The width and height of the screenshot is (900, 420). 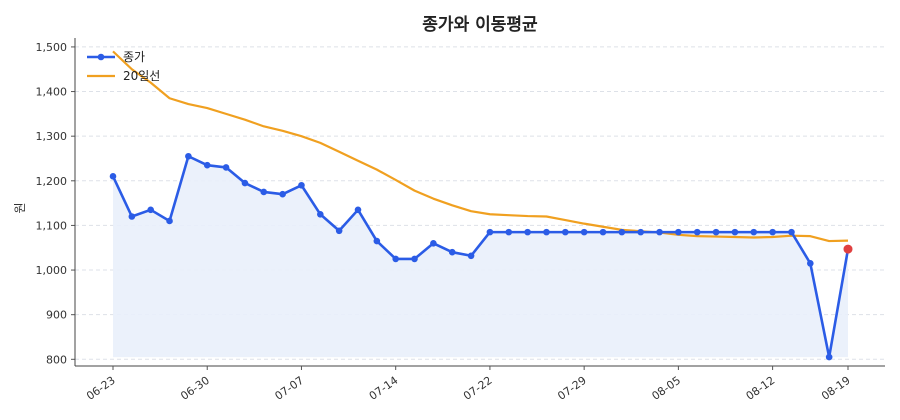 I want to click on x-tick-label: 06-23, so click(x=101, y=388).